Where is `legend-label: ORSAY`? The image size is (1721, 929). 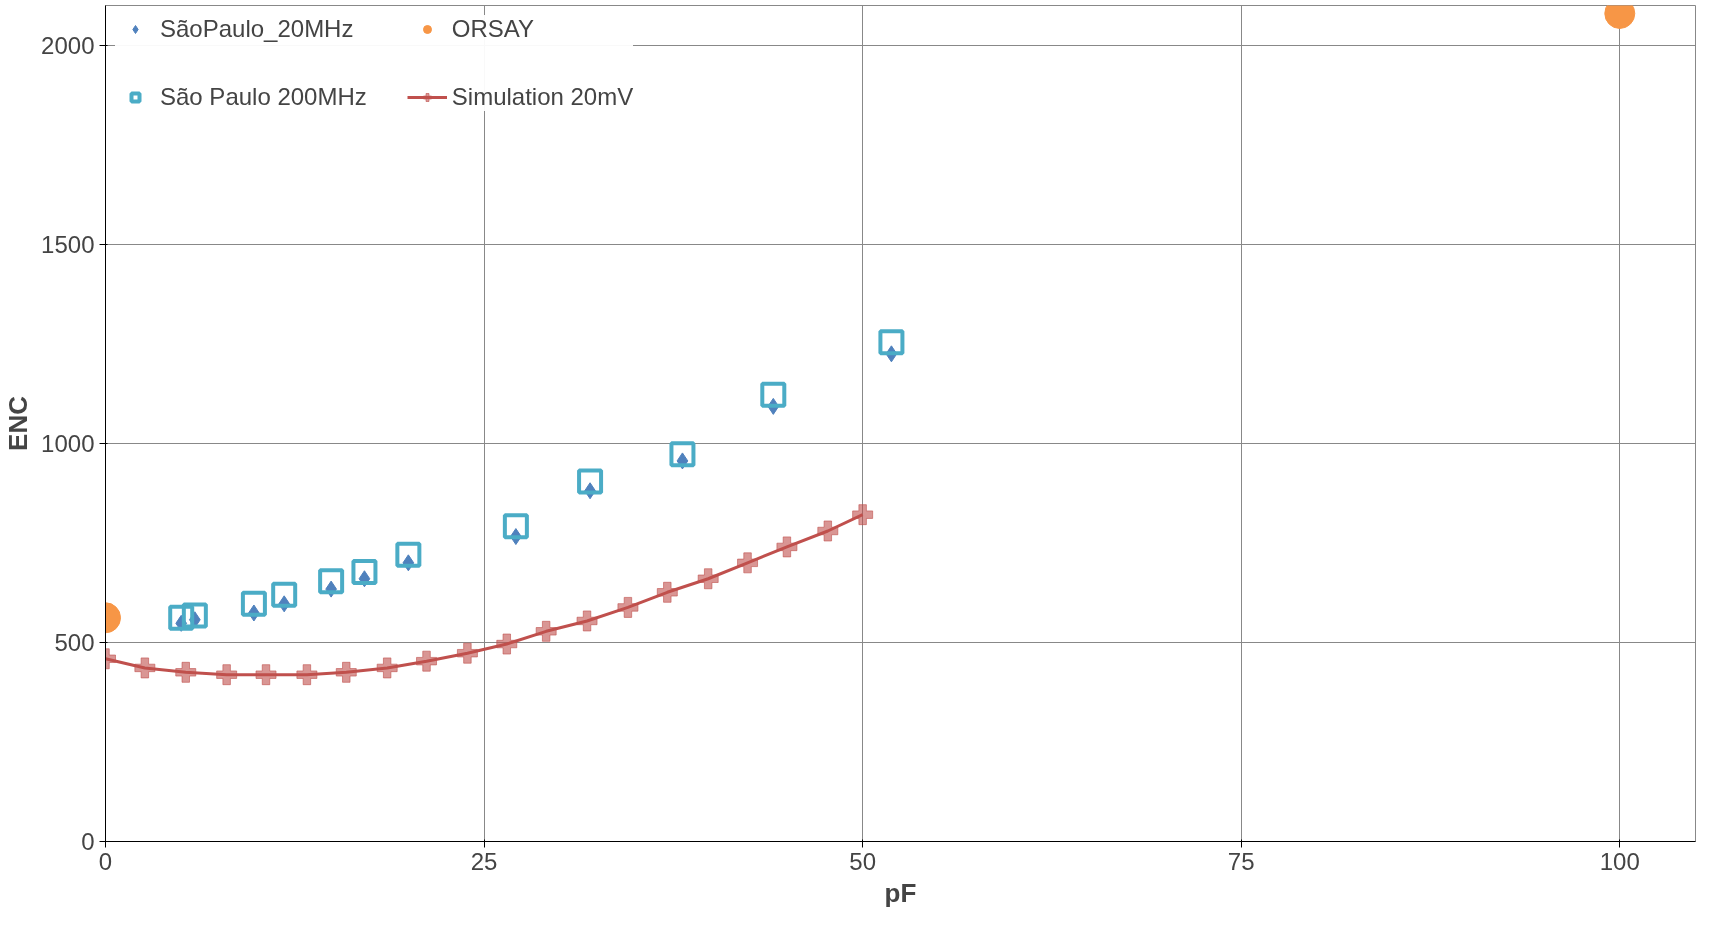
legend-label: ORSAY is located at coordinates (493, 29).